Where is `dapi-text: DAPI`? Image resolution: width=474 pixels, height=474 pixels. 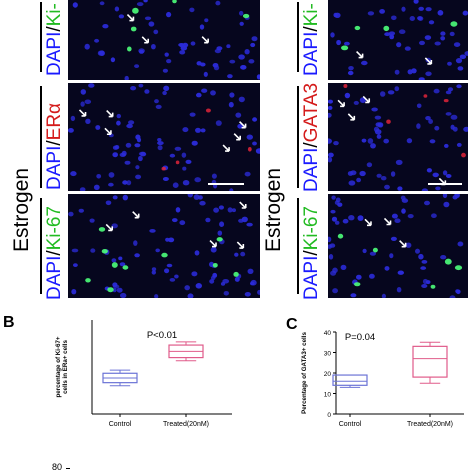
dapi-text: DAPI is located at coordinates (54, 167).